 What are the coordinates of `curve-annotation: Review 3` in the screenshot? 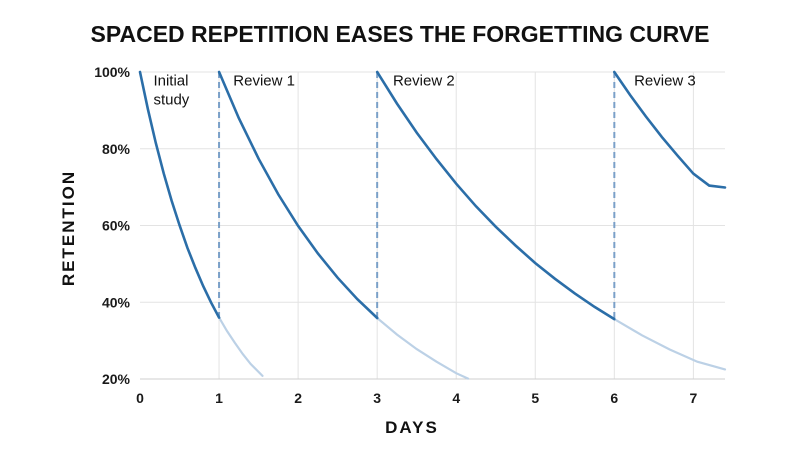 It's located at (665, 80).